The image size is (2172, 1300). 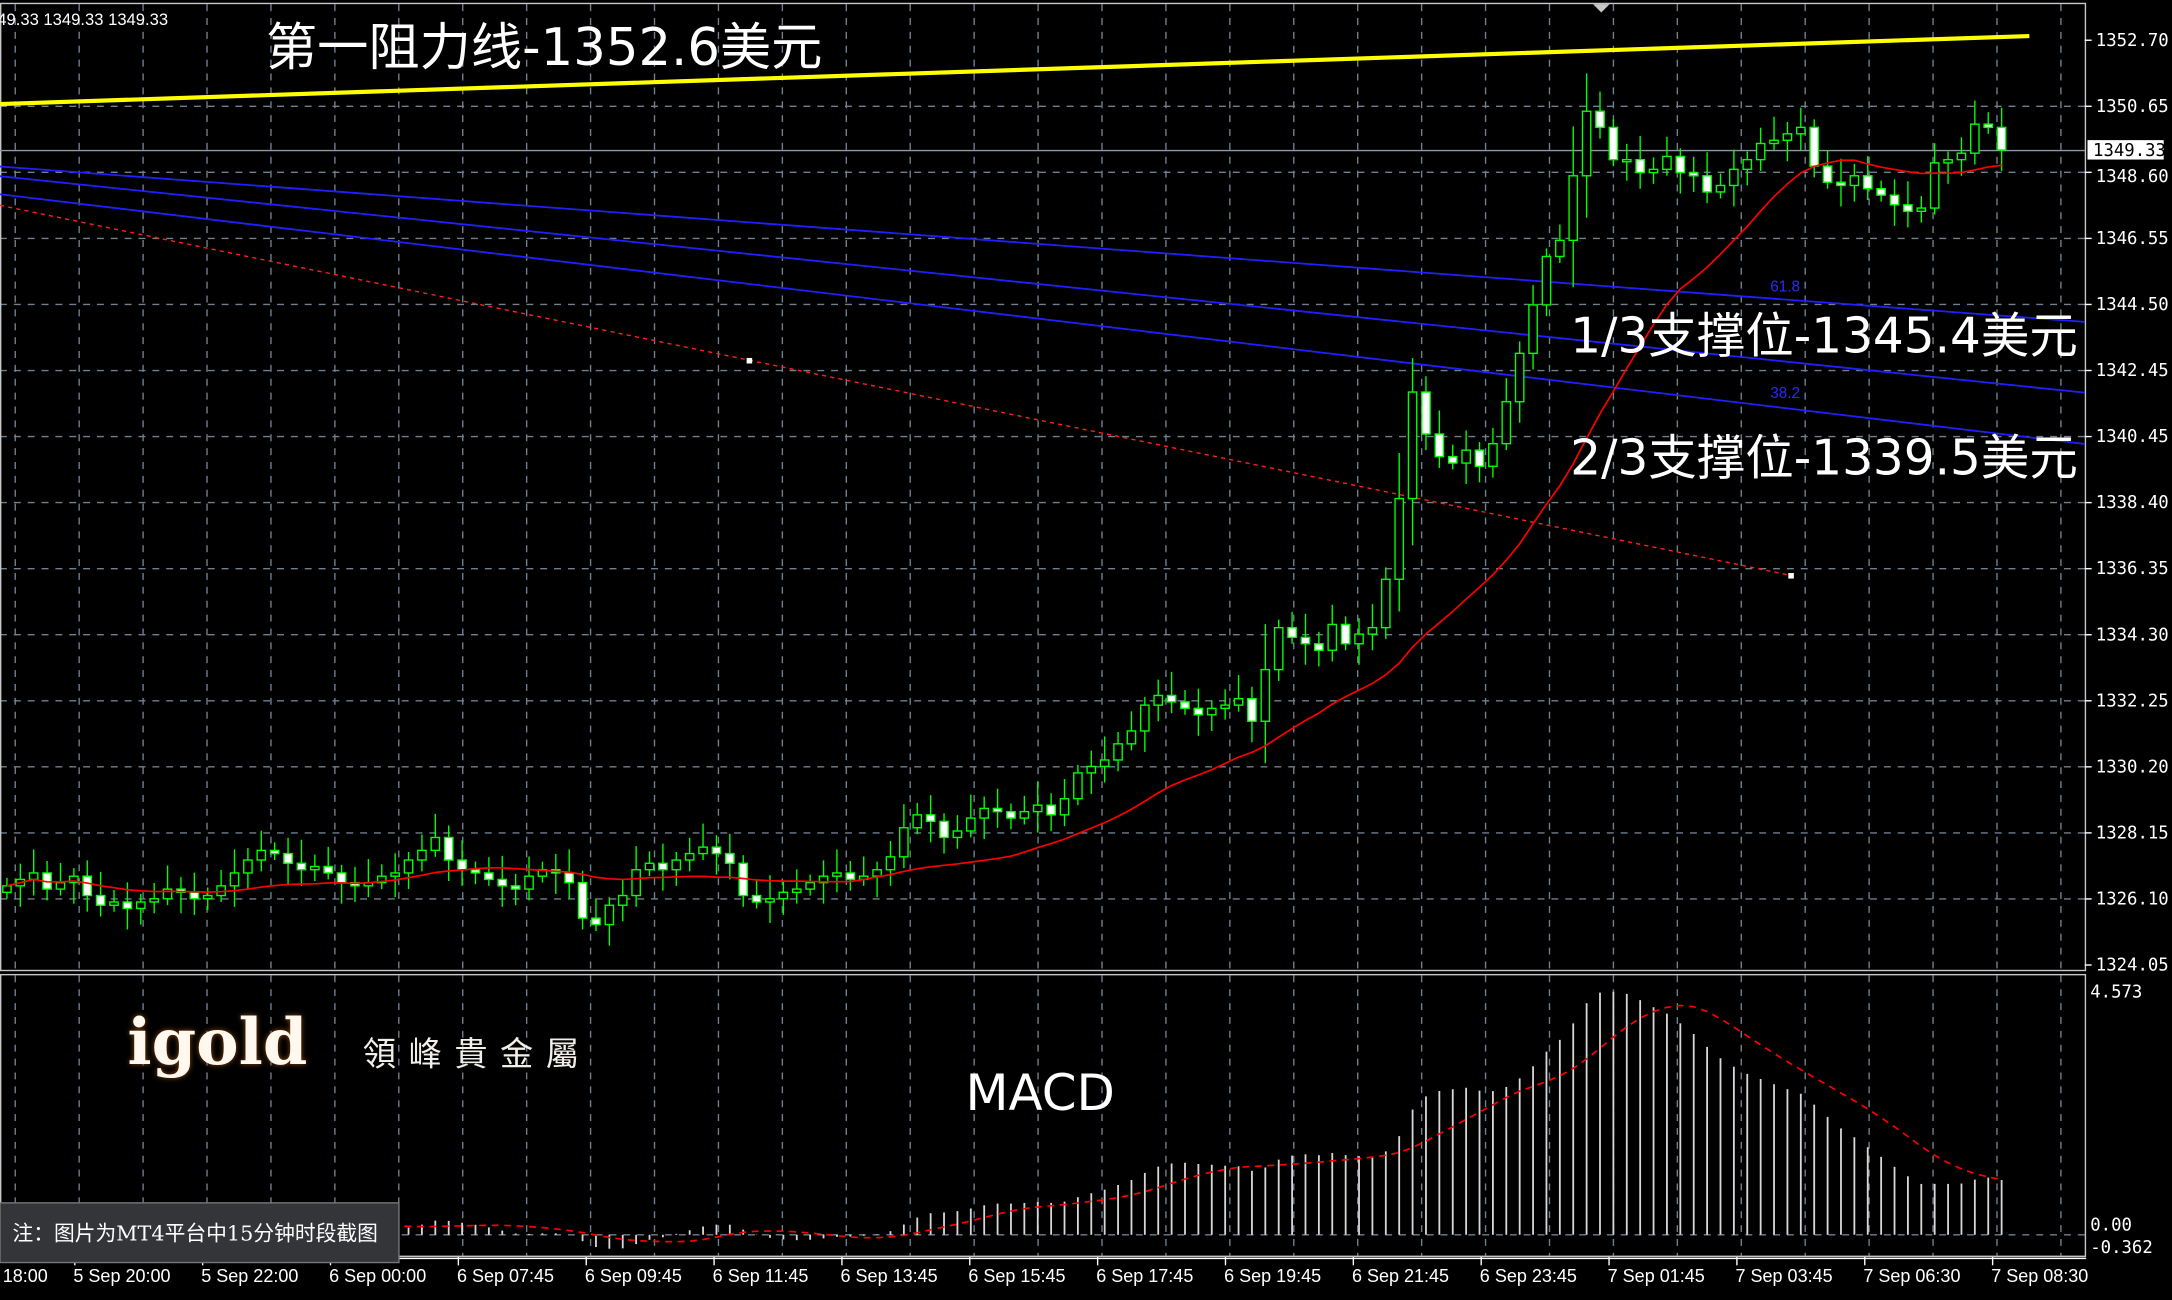 What do you see at coordinates (1016, 1276) in the screenshot?
I see `time-label: 6 Sep 15:45` at bounding box center [1016, 1276].